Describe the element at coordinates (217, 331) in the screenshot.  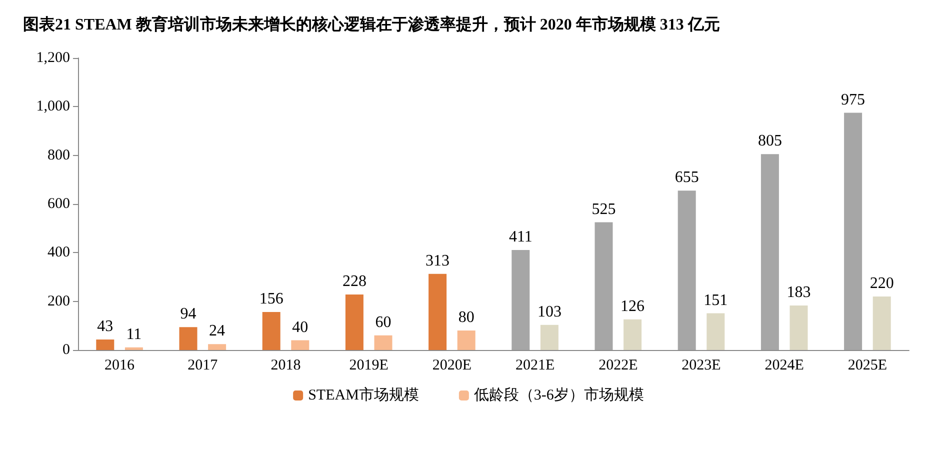
I see `data-label: 24` at that location.